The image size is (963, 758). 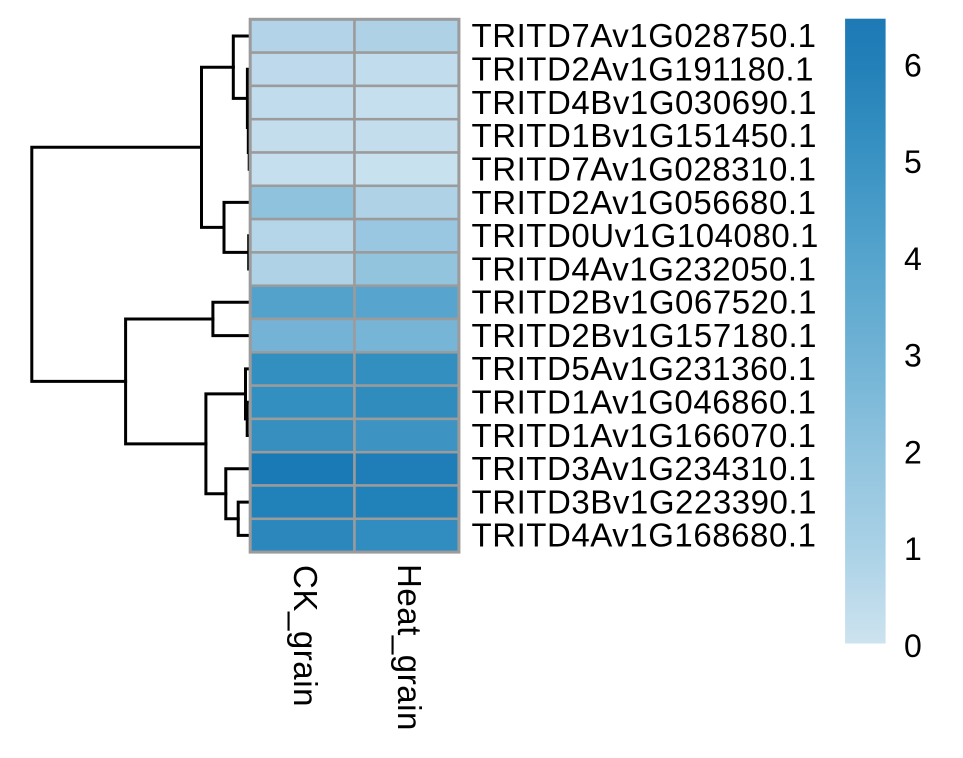 I want to click on svg-text: 5, so click(x=913, y=162).